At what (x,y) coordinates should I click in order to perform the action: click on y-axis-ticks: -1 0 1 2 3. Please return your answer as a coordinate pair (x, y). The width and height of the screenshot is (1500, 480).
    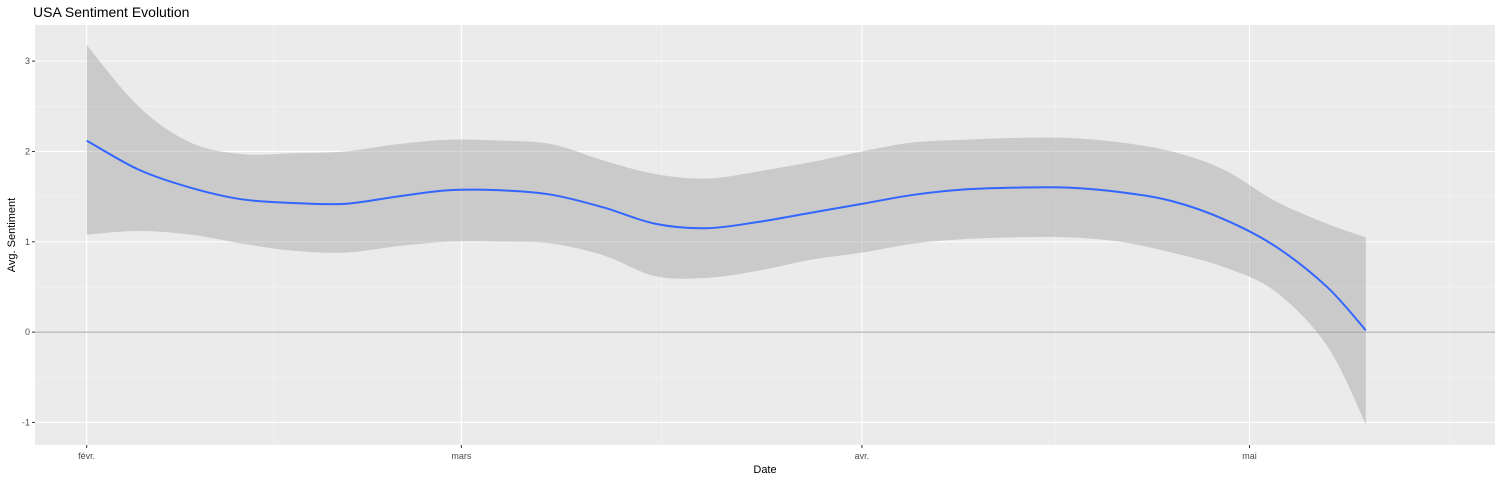
    Looking at the image, I should click on (28, 241).